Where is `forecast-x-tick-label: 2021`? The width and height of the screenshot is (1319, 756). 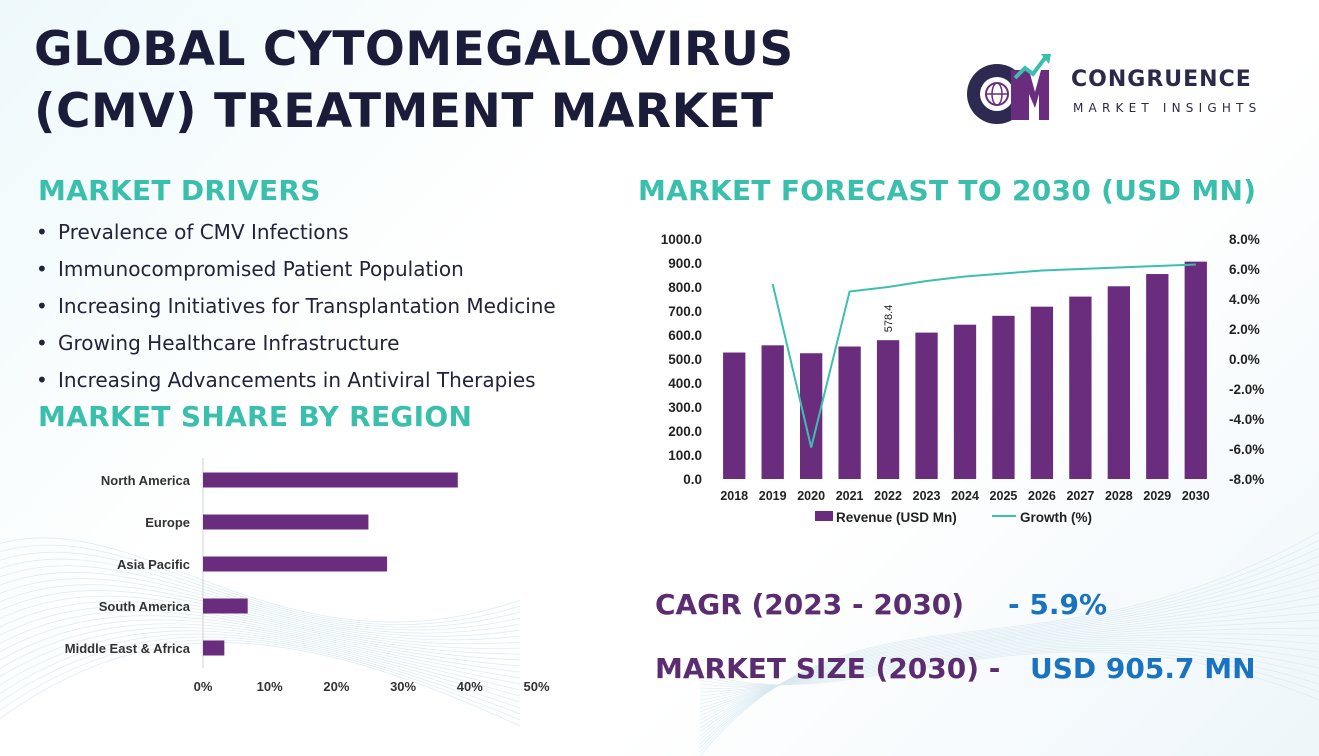 forecast-x-tick-label: 2021 is located at coordinates (850, 496).